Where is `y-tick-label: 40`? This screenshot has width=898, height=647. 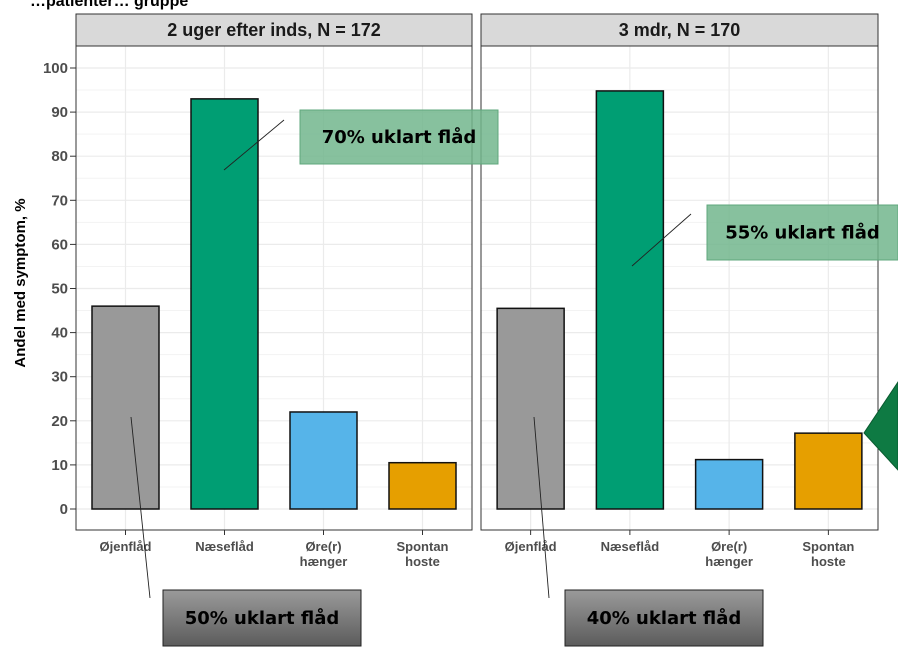 y-tick-label: 40 is located at coordinates (59, 333).